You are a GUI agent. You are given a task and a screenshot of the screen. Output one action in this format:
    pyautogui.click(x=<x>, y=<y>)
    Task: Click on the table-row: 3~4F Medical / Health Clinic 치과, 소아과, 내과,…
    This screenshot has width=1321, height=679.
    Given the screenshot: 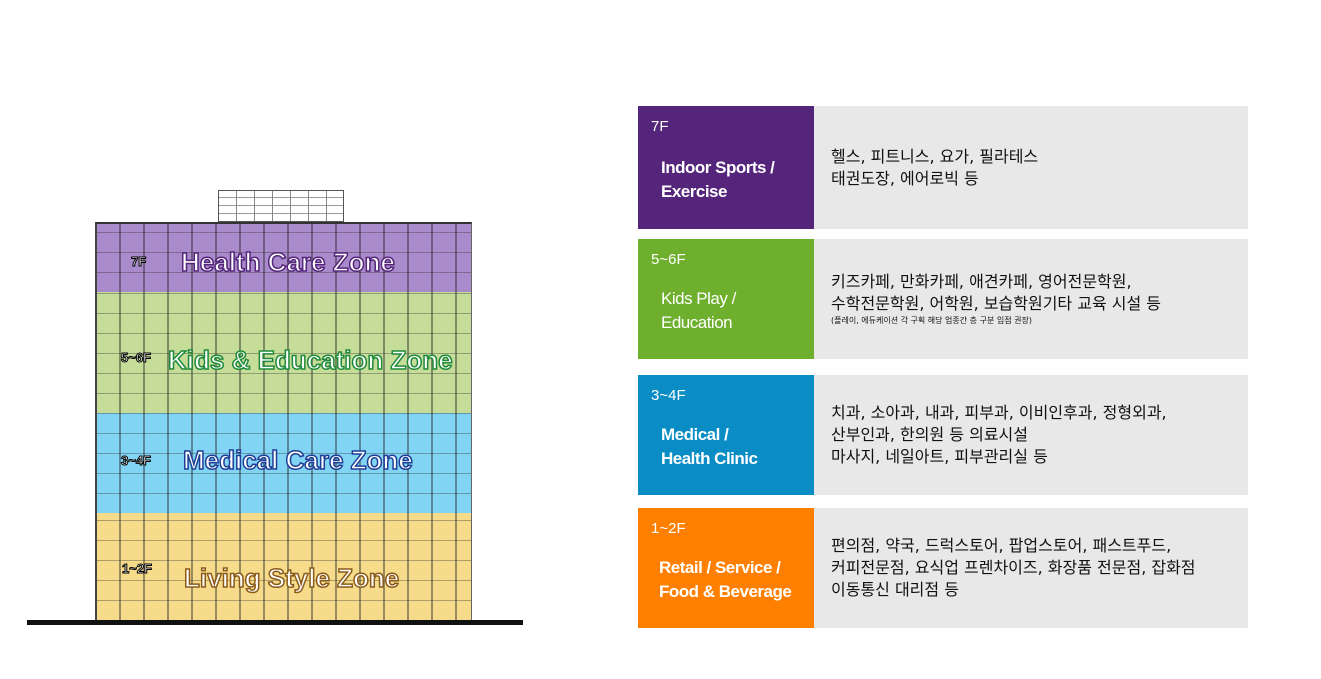 What is the action you would take?
    pyautogui.click(x=943, y=435)
    